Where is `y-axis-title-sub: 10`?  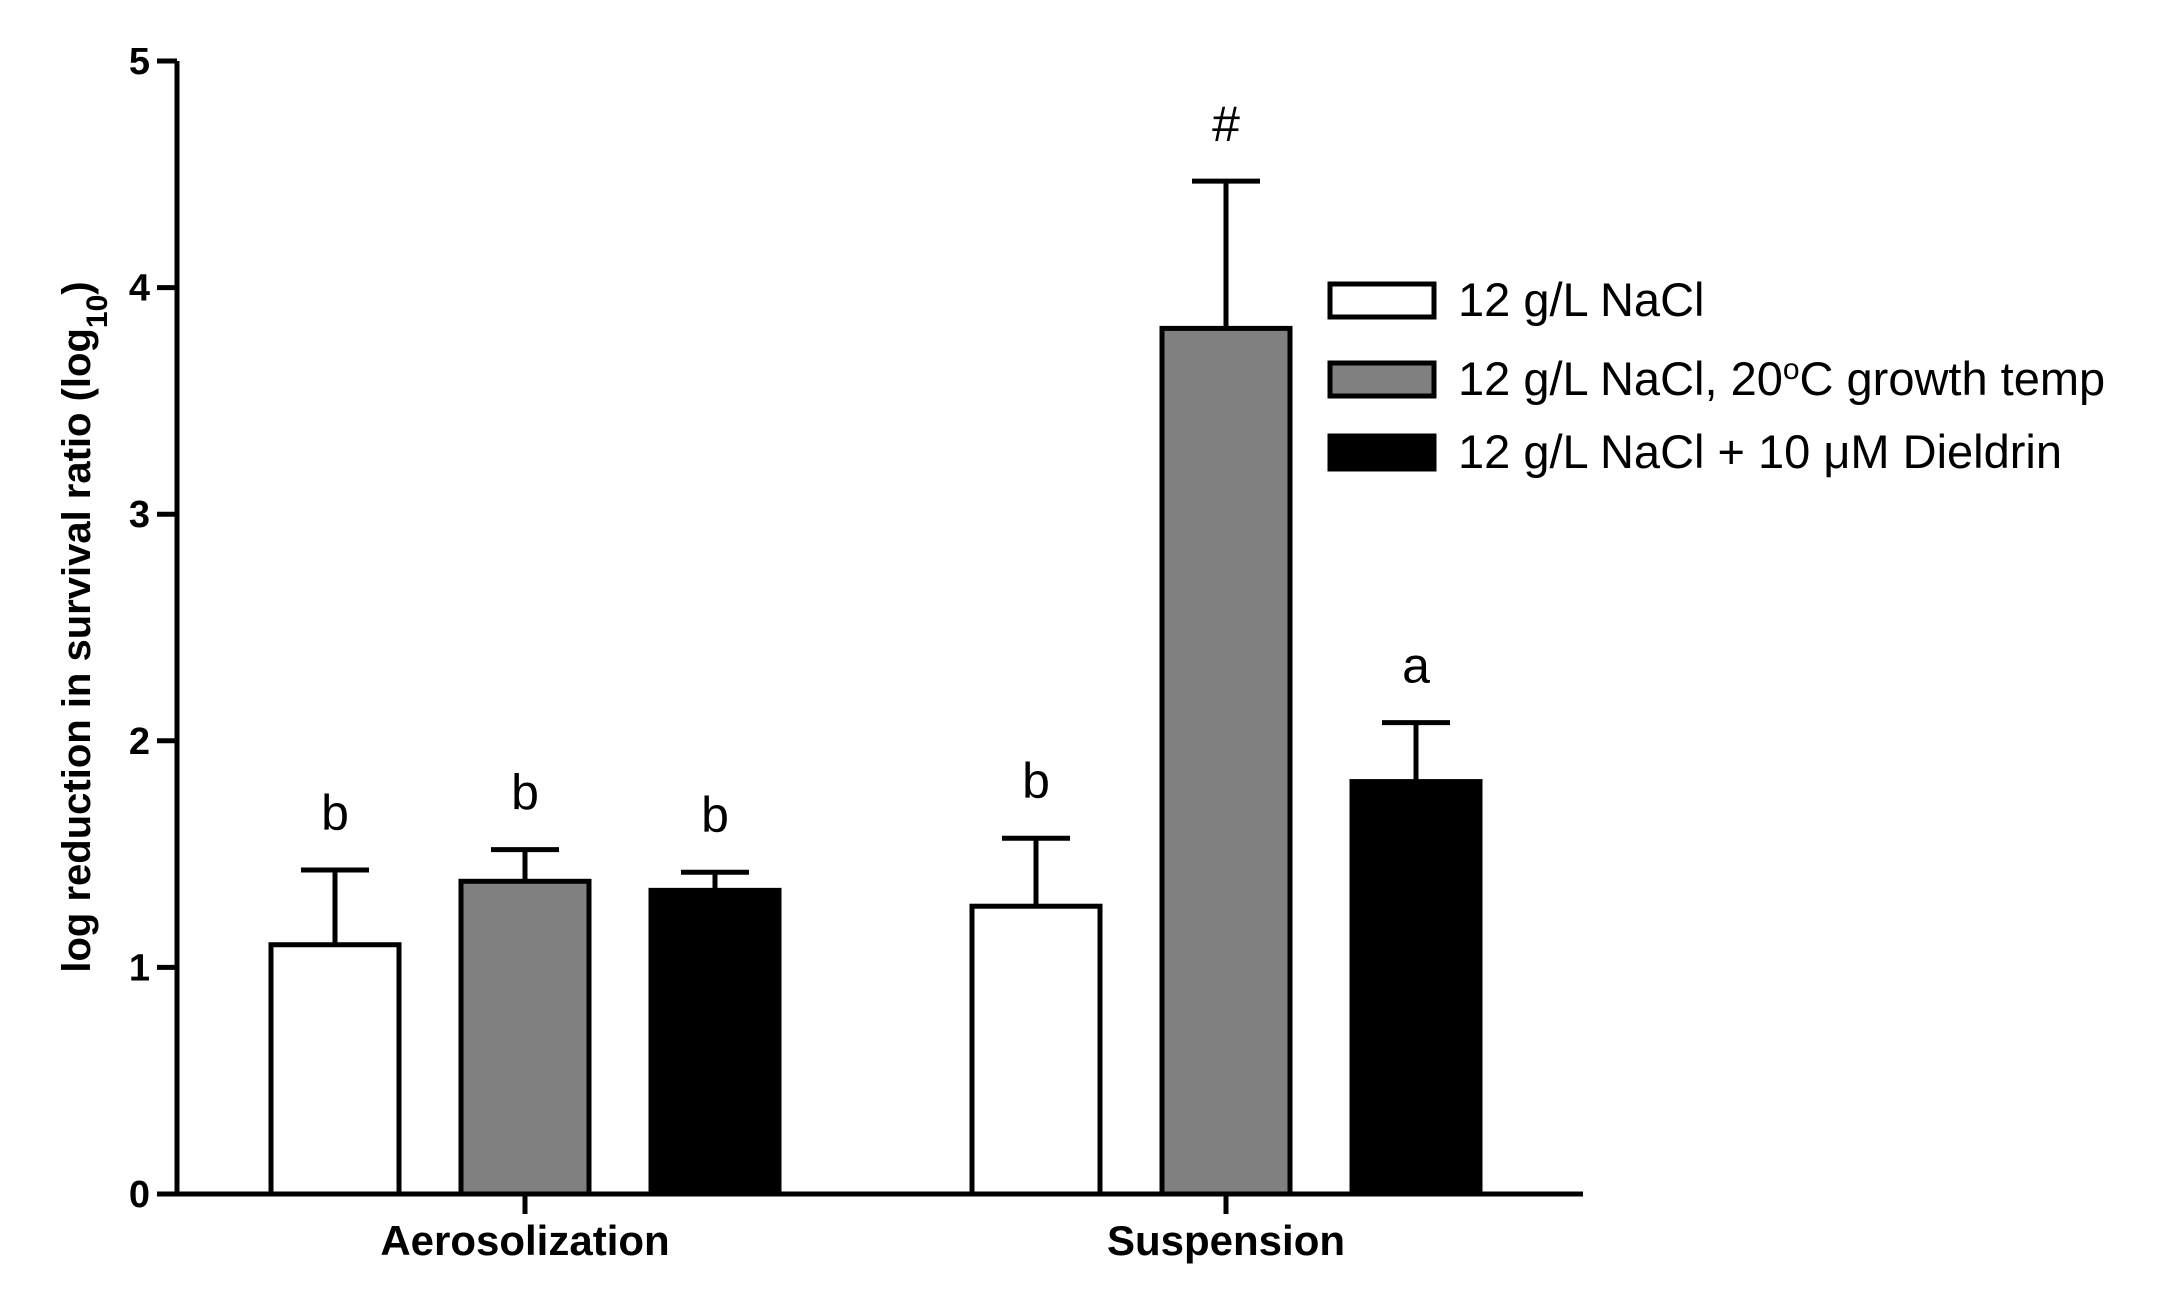
y-axis-title-sub: 10 is located at coordinates (97, 311).